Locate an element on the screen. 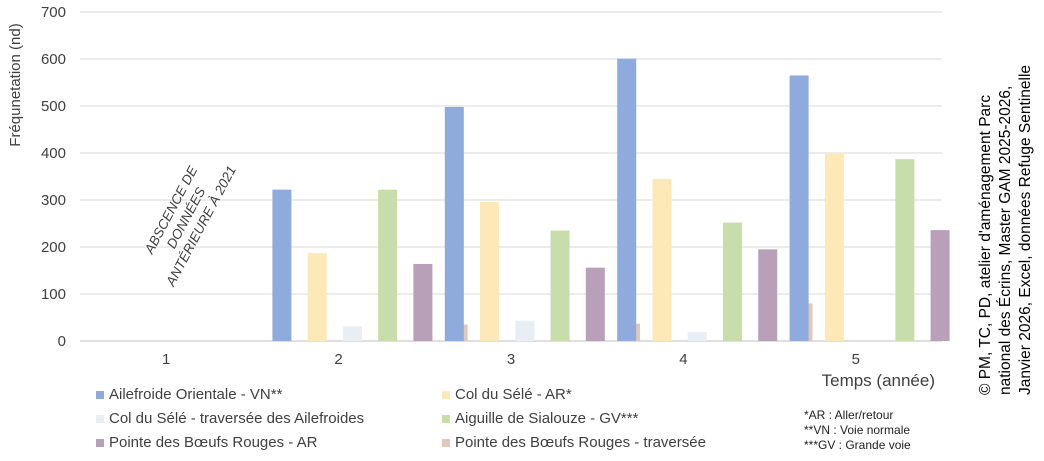  x-tick-label: 2 is located at coordinates (338, 359).